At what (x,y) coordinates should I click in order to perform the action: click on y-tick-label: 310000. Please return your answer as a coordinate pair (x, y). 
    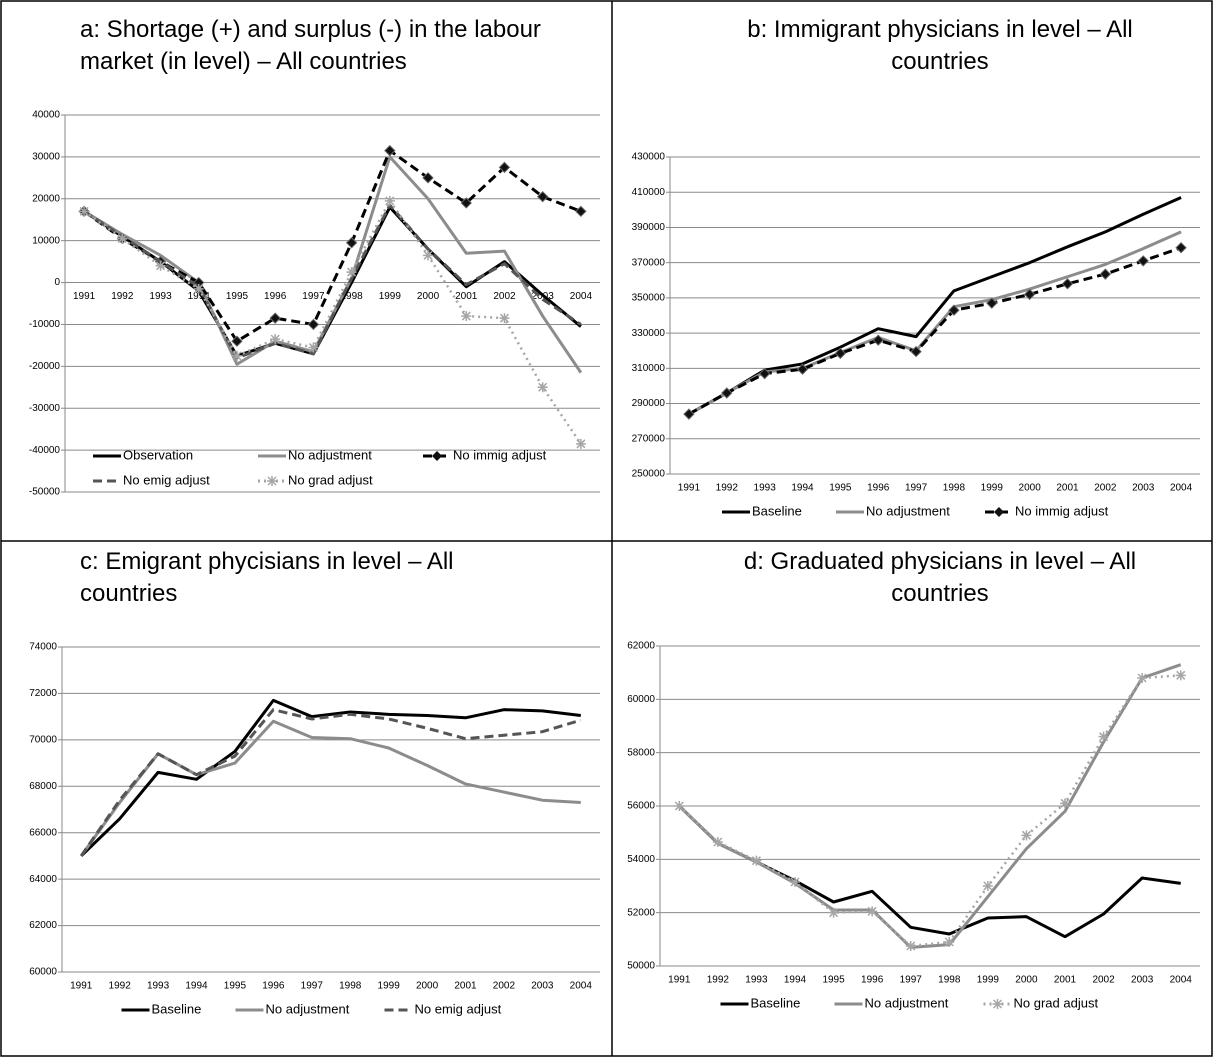
    Looking at the image, I should click on (649, 368).